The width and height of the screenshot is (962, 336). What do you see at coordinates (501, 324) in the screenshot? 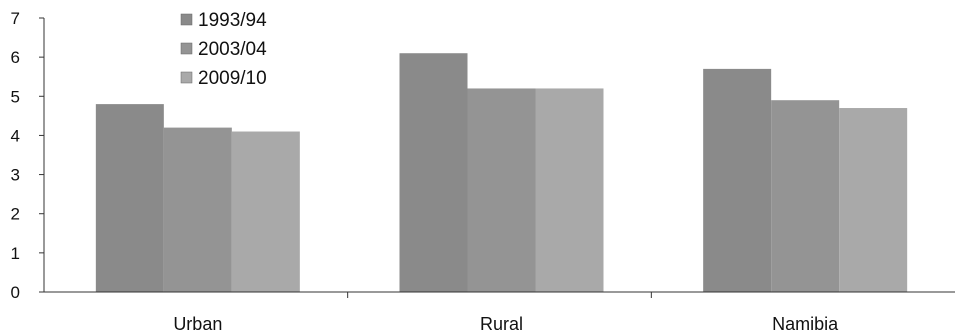
I see `x-category-label: Rural` at bounding box center [501, 324].